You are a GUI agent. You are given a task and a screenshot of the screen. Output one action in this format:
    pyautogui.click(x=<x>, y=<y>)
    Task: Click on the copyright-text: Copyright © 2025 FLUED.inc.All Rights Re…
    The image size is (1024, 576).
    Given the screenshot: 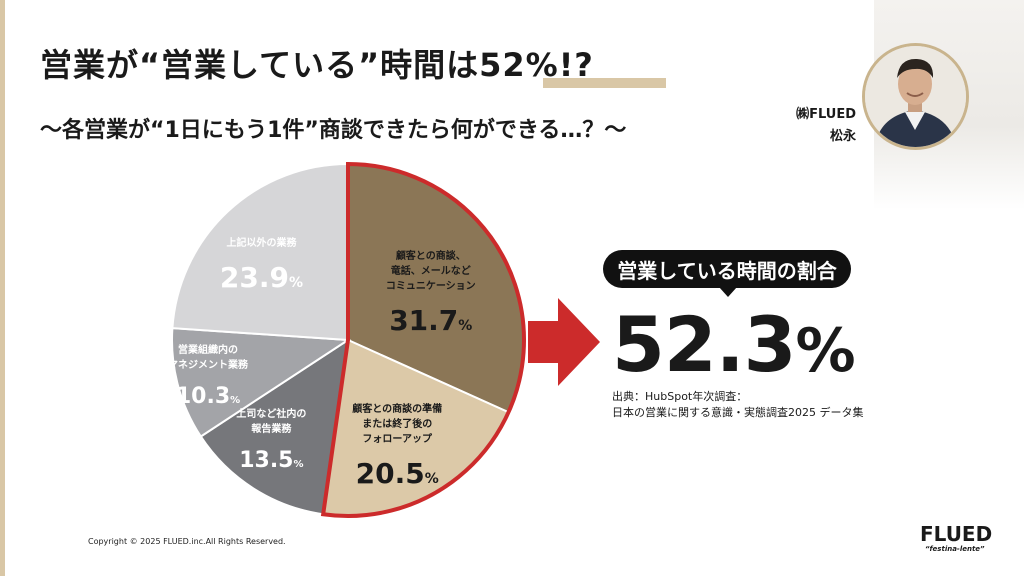 What is the action you would take?
    pyautogui.click(x=187, y=541)
    